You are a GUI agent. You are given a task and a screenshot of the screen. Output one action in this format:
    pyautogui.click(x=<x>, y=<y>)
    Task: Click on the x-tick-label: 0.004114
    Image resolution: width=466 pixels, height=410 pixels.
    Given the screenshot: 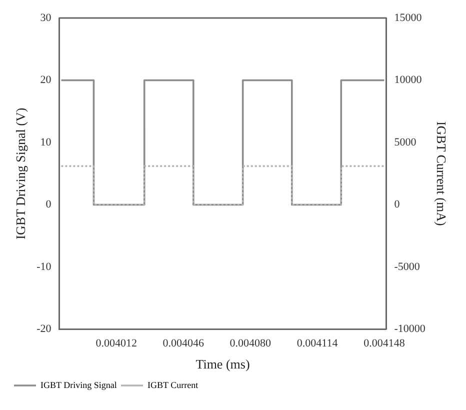 What is the action you would take?
    pyautogui.click(x=317, y=344)
    